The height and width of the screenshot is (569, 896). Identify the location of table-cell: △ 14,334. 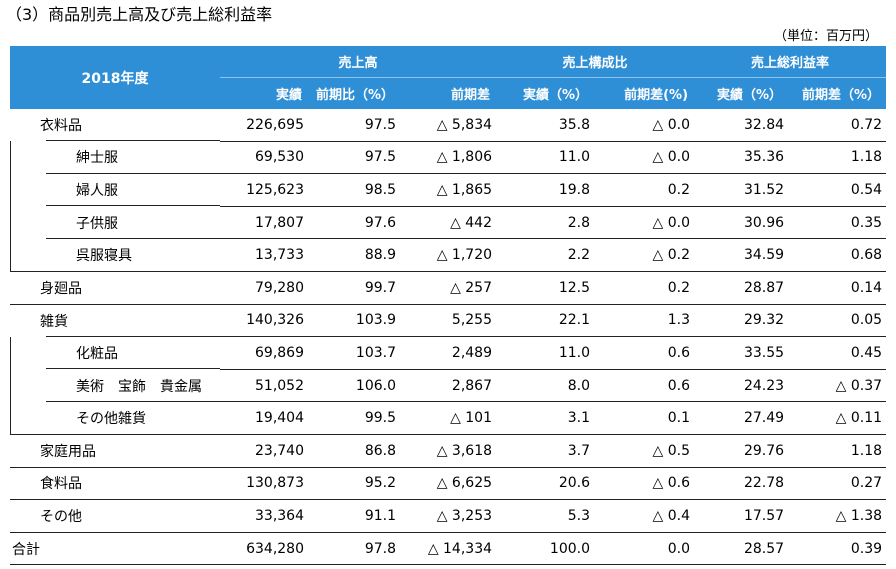
(448, 549).